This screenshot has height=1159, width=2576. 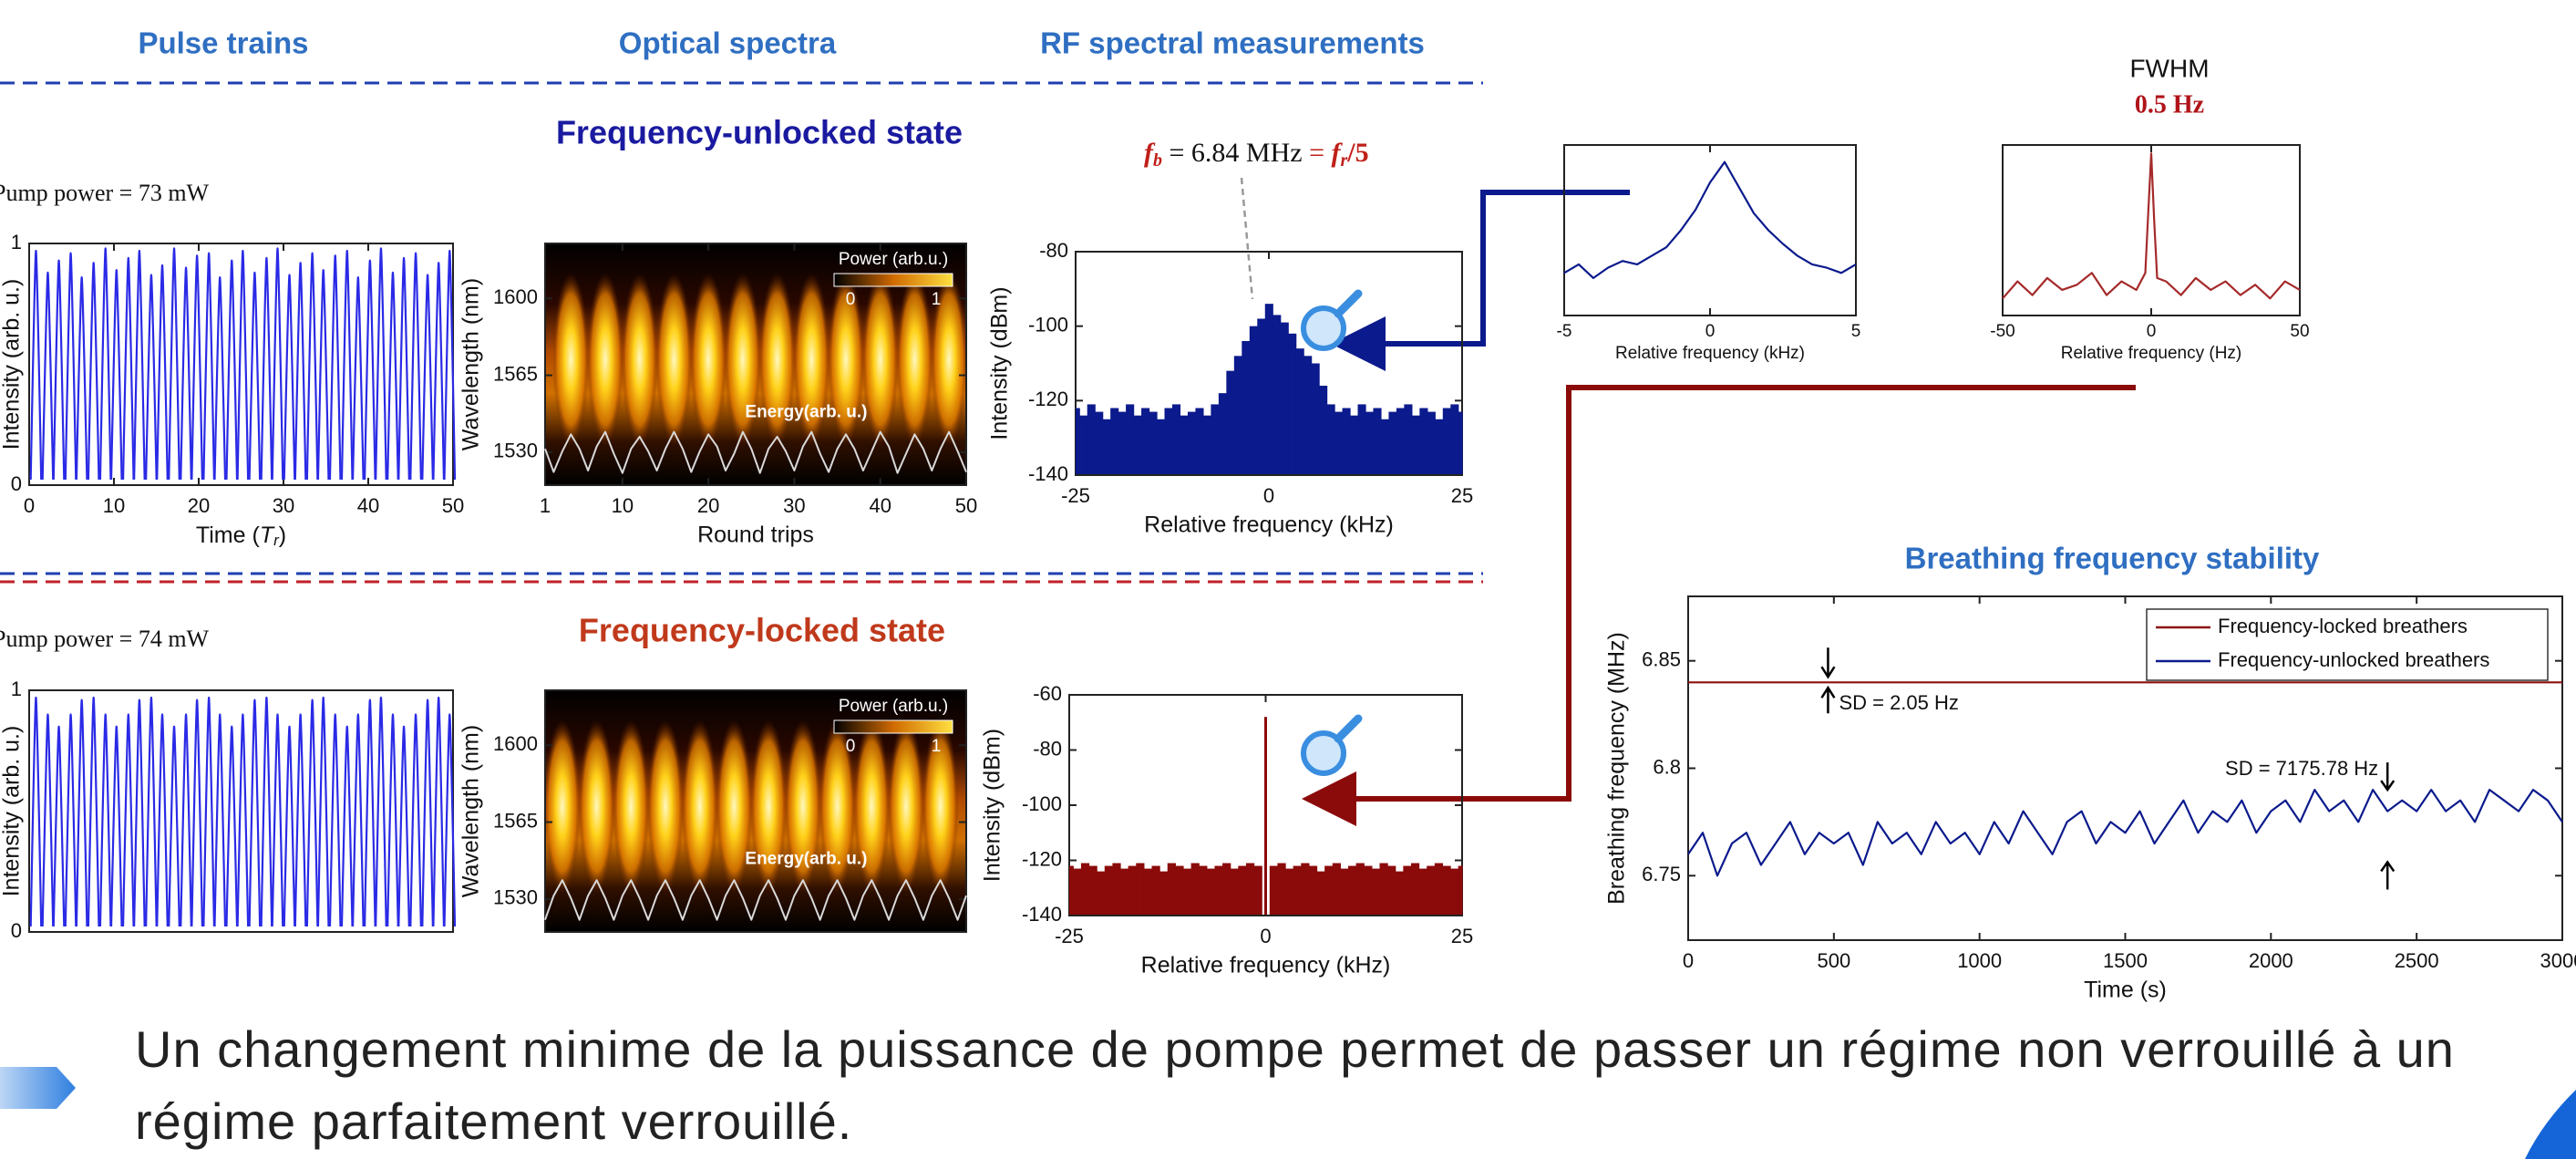 What do you see at coordinates (1269, 525) in the screenshot?
I see `x-axis-label: Relative frequency (kHz)` at bounding box center [1269, 525].